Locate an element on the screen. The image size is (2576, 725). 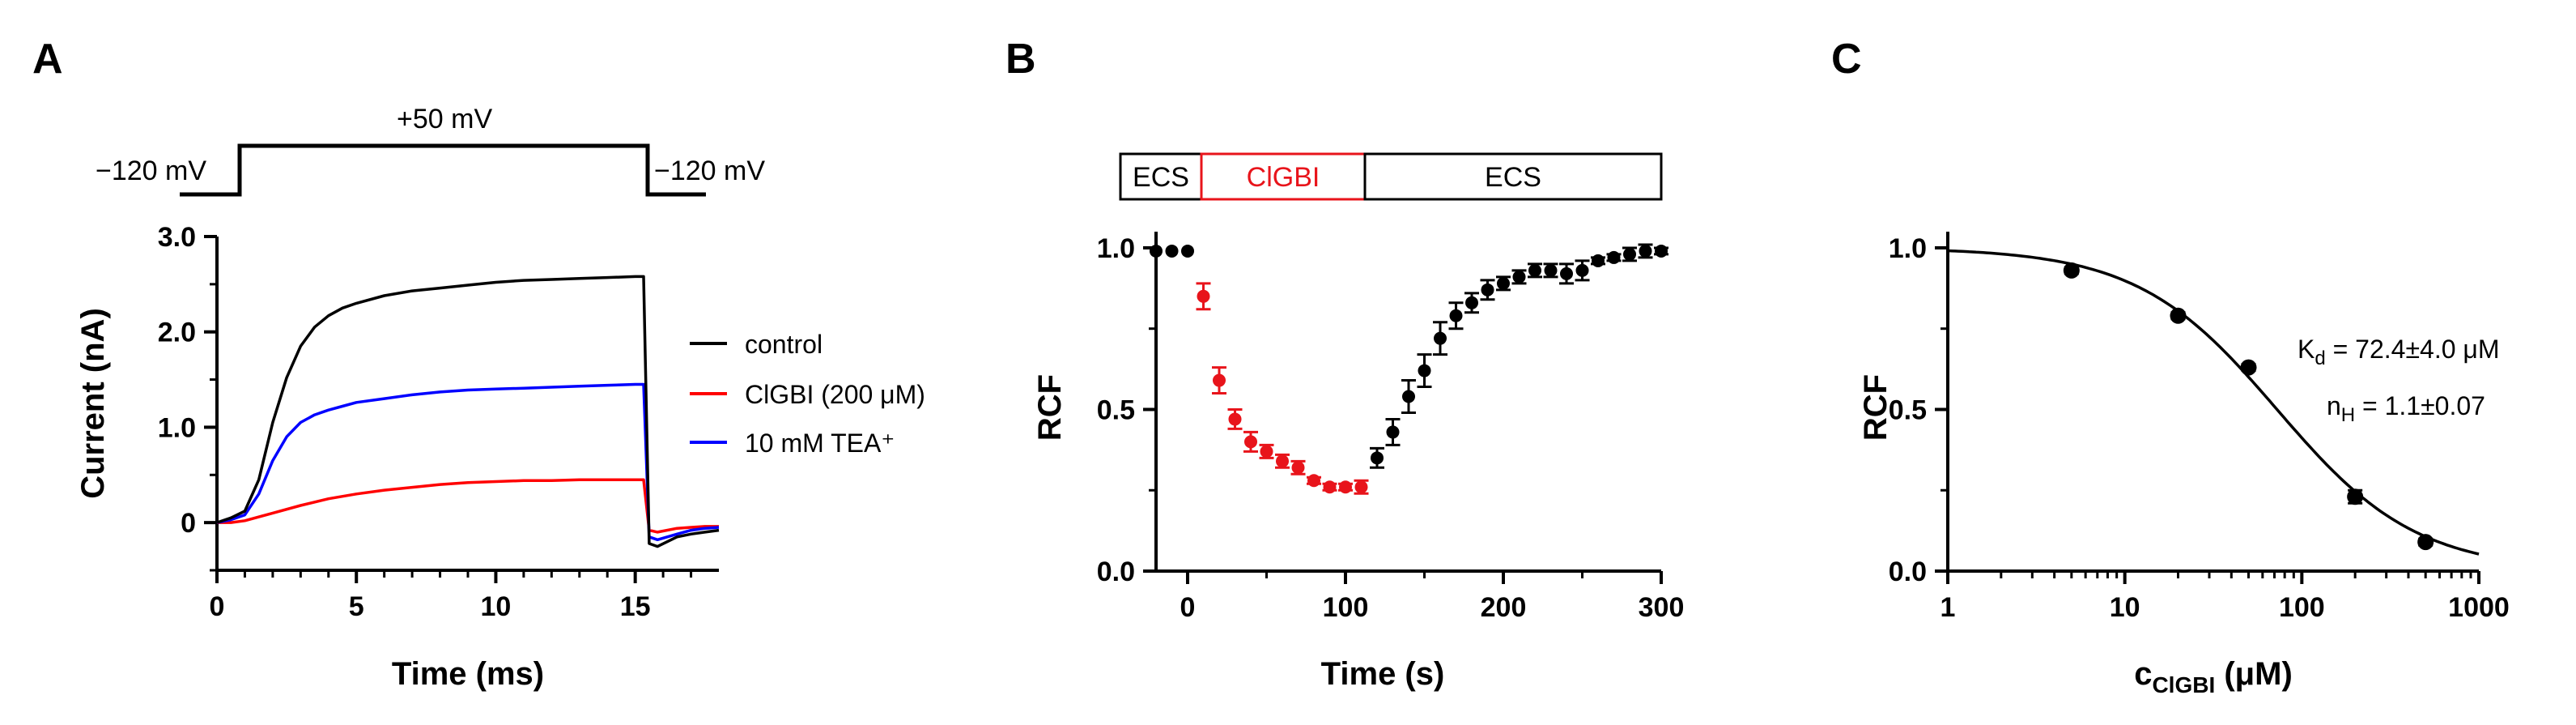
x-tick-label: 1000 is located at coordinates (2479, 607).